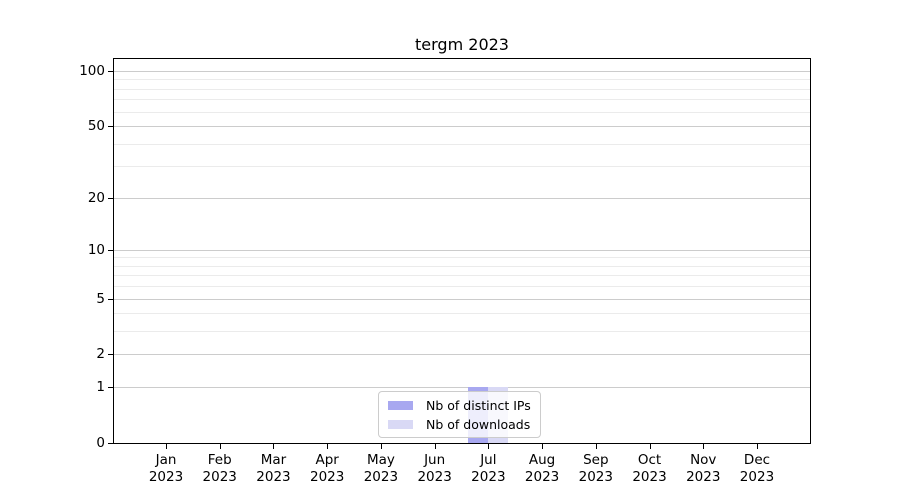 This screenshot has width=900, height=500. Describe the element at coordinates (96, 126) in the screenshot. I see `y-tick-label: 50` at that location.